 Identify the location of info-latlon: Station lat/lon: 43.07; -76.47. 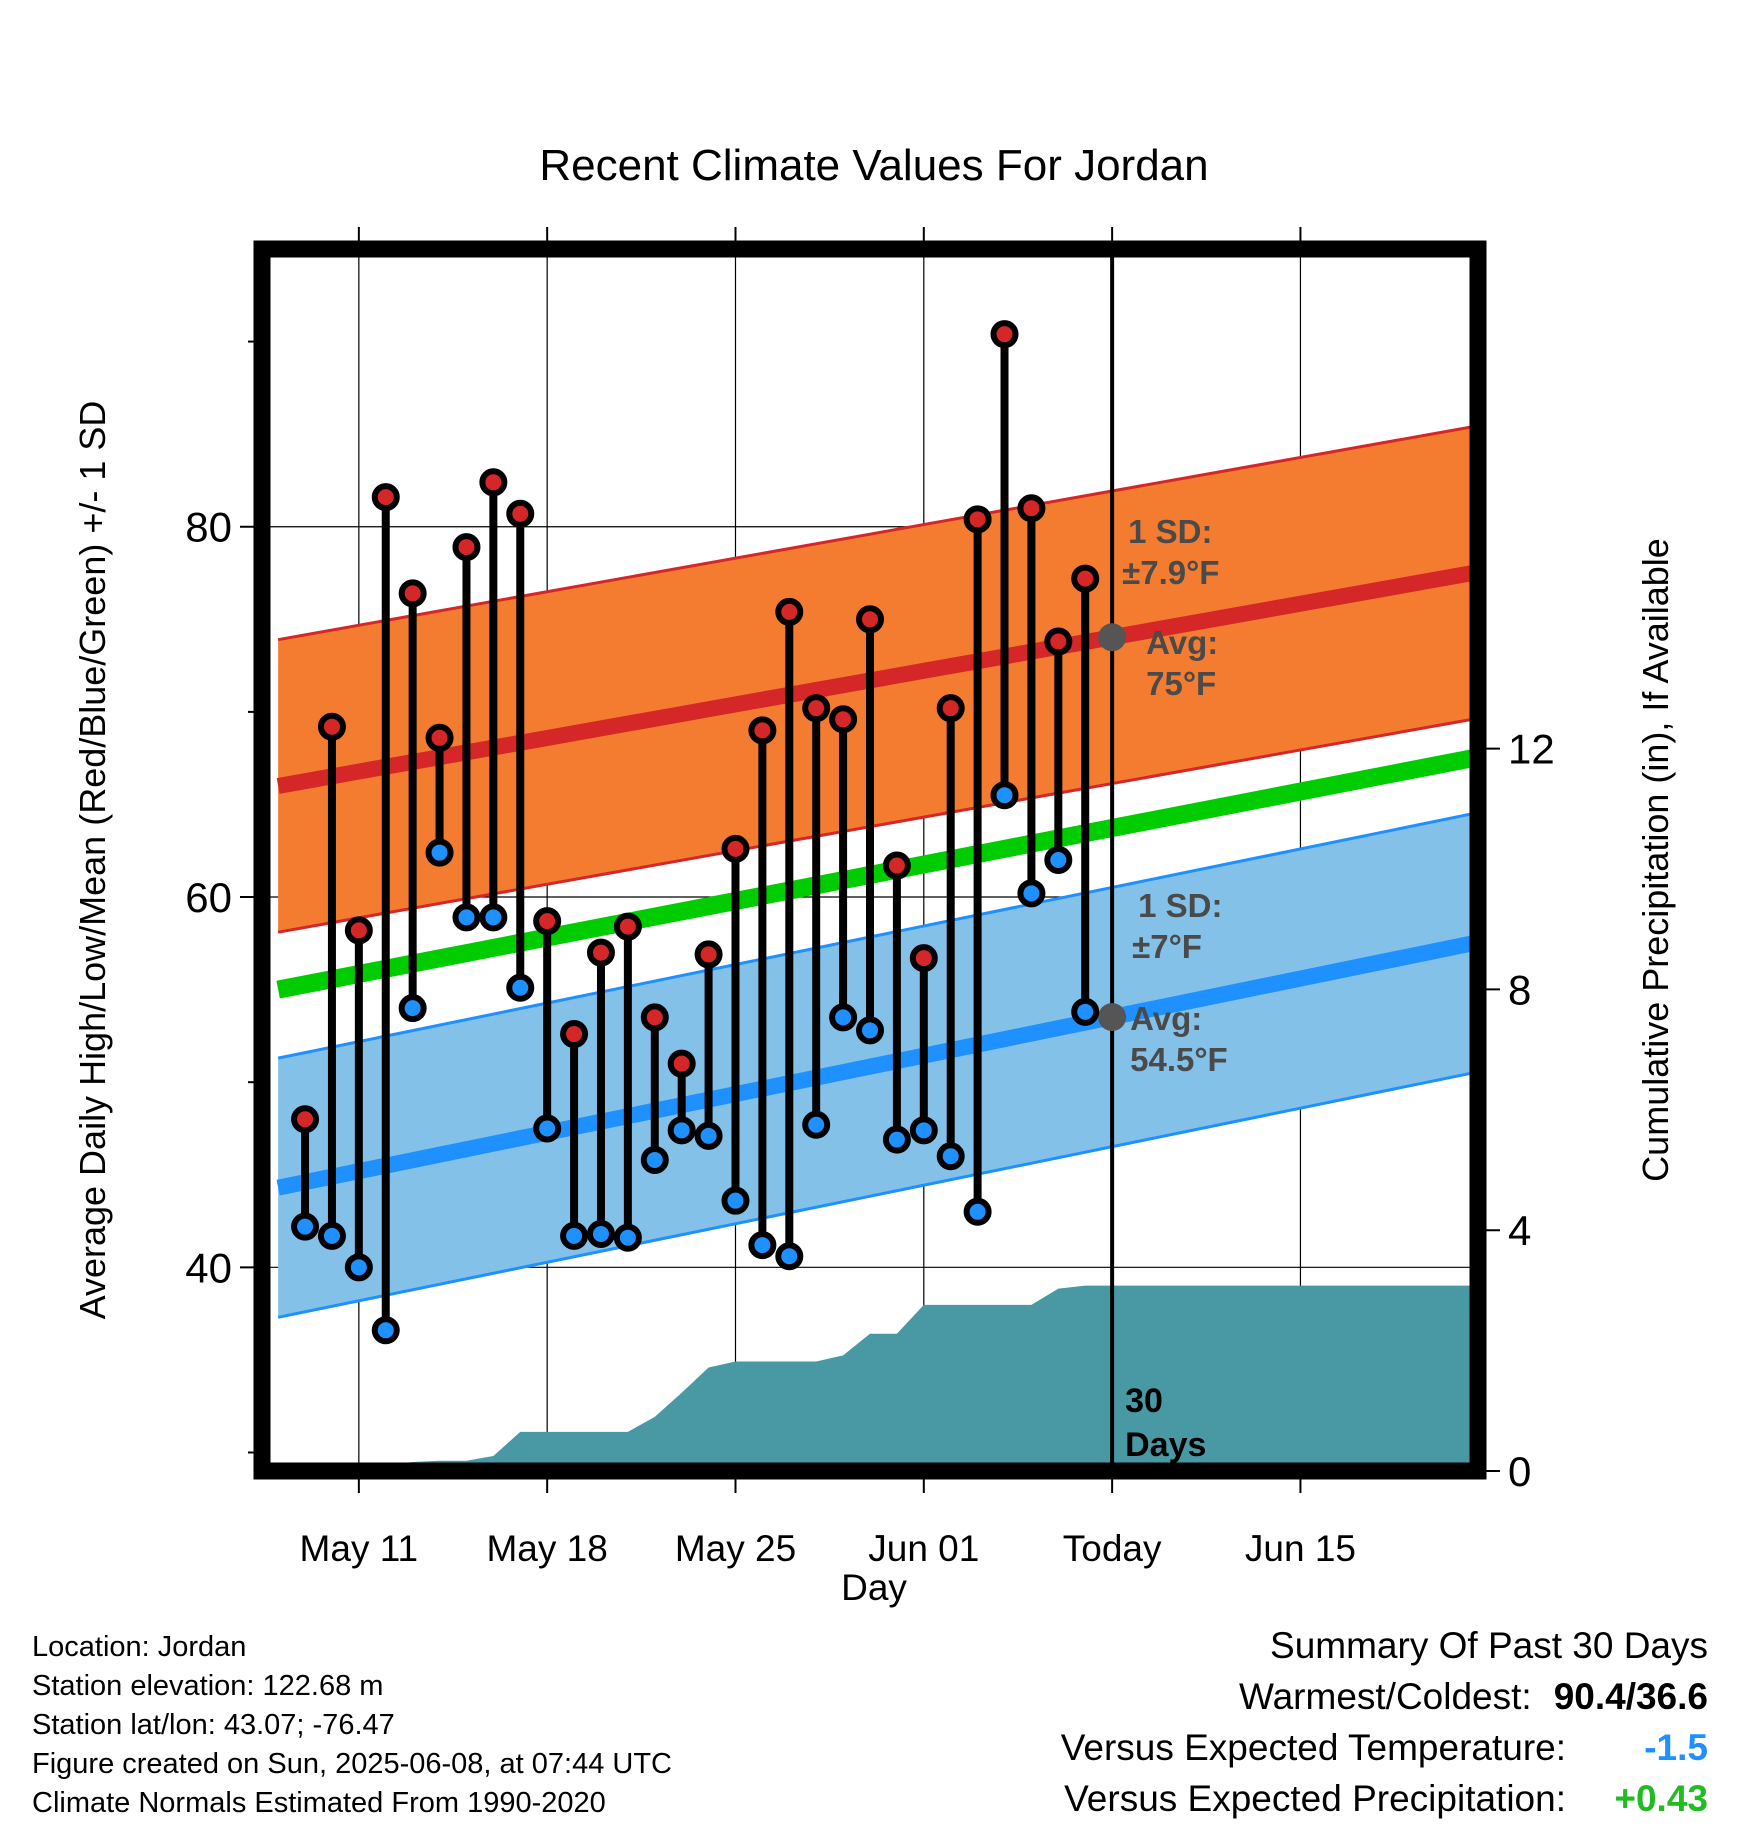
(213, 1725).